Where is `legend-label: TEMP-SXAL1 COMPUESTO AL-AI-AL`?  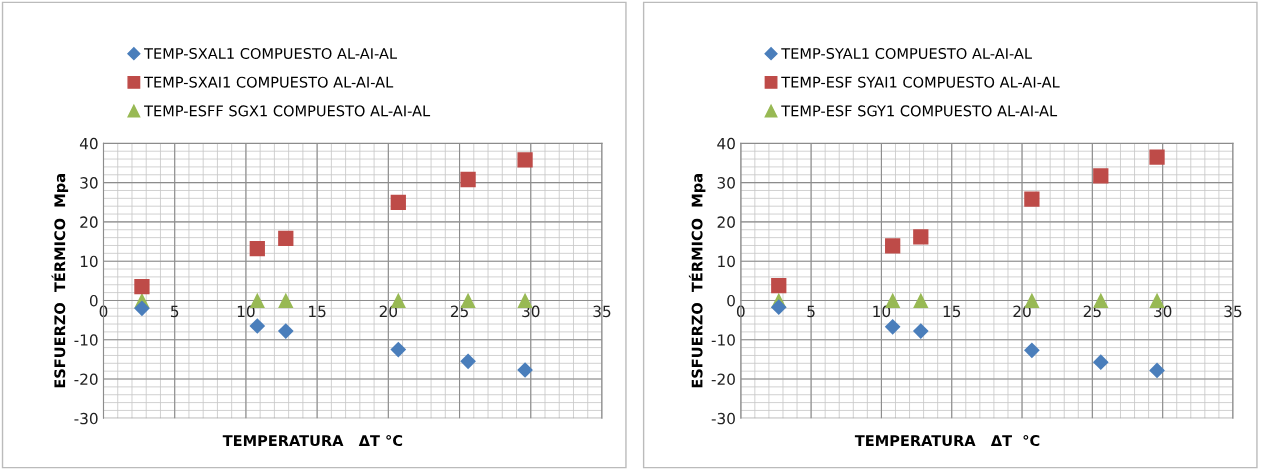
legend-label: TEMP-SXAL1 COMPUESTO AL-AI-AL is located at coordinates (270, 53).